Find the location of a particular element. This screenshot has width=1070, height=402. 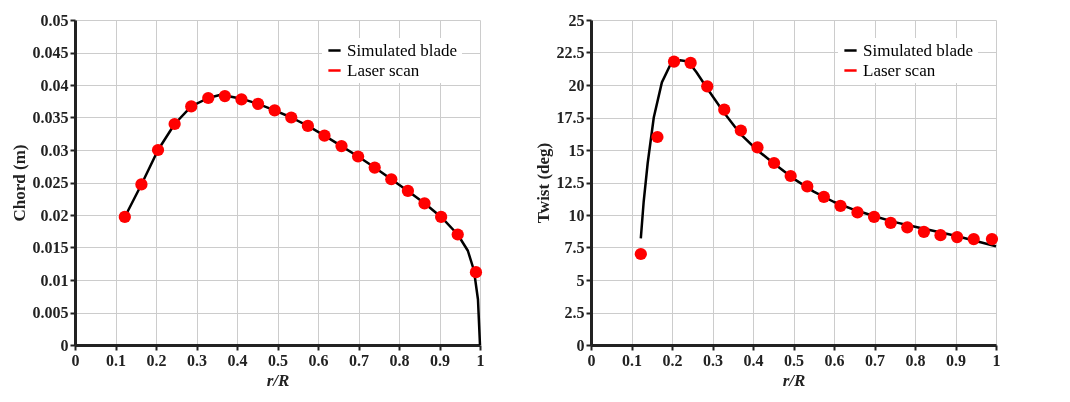

y-tick-label: 10 is located at coordinates (576, 215).